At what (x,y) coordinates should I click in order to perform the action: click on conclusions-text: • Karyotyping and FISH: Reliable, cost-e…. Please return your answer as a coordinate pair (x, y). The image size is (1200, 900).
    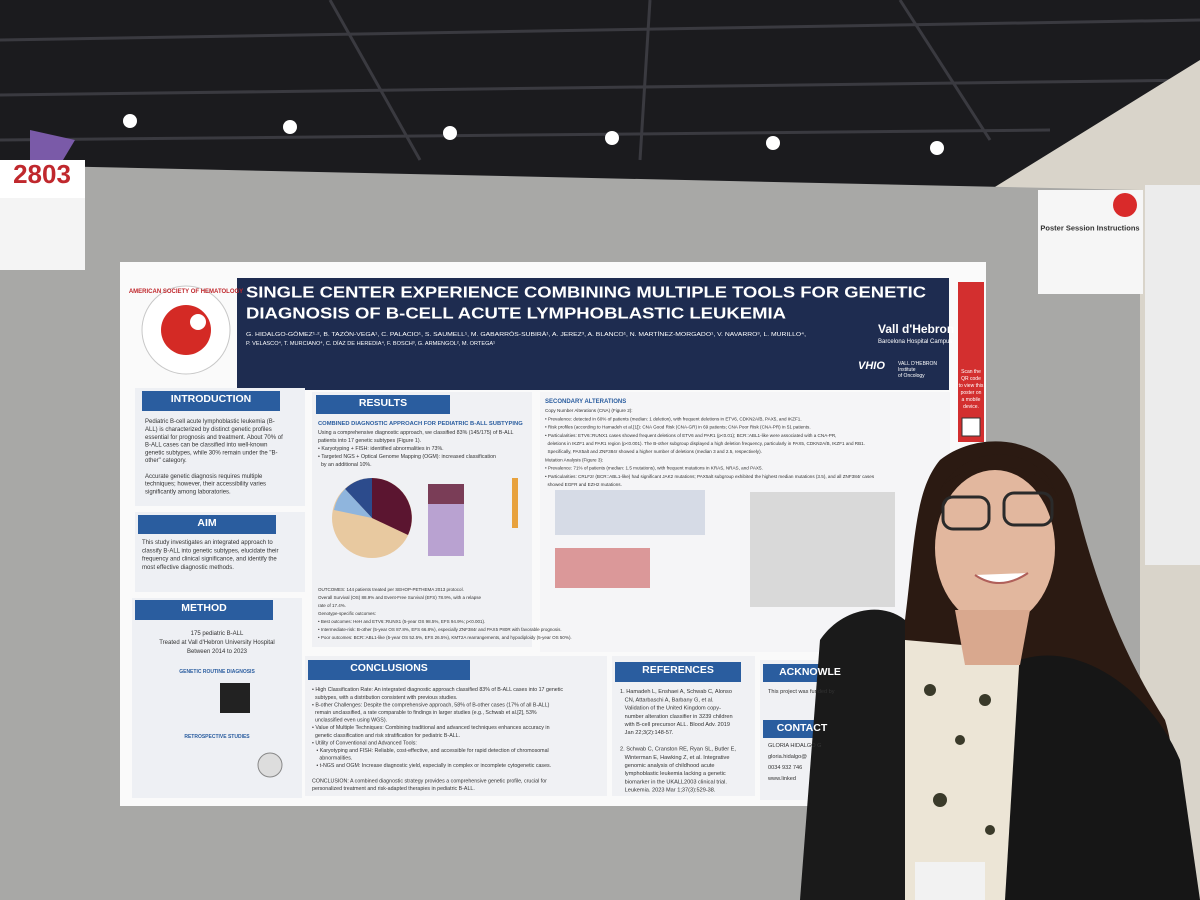
    Looking at the image, I should click on (430, 751).